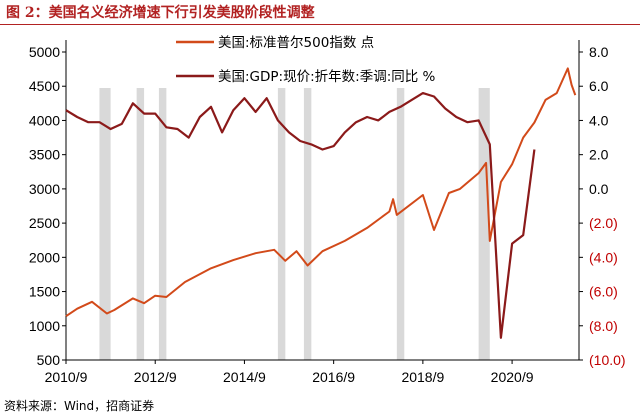 Image resolution: width=640 pixels, height=416 pixels. I want to click on x-tick-label-3: 2016/9, so click(333, 377).